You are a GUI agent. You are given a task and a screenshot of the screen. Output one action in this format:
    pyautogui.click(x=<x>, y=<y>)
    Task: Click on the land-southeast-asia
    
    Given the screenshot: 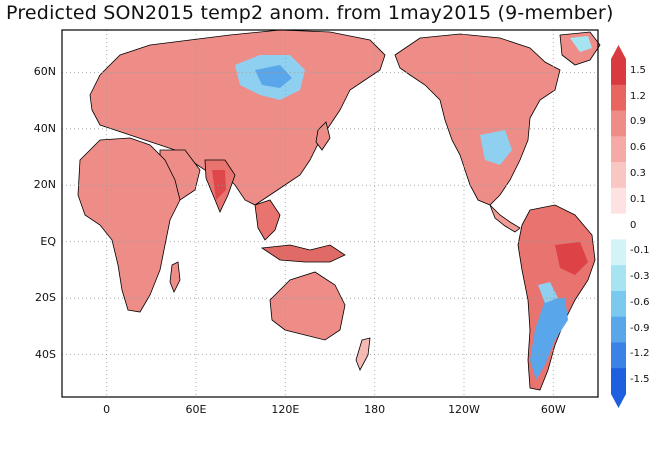 What is the action you would take?
    pyautogui.click(x=267, y=220)
    